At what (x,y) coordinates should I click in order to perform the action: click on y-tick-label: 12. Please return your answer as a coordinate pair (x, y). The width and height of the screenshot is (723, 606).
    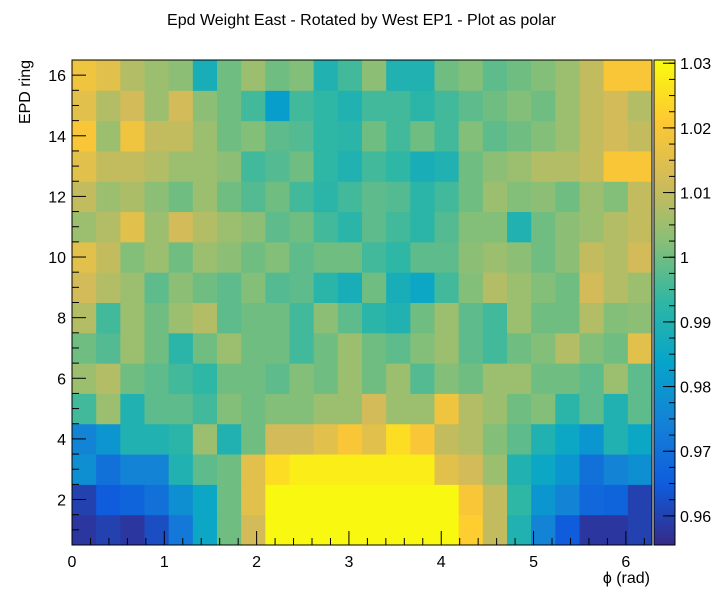
    Looking at the image, I should click on (57, 197).